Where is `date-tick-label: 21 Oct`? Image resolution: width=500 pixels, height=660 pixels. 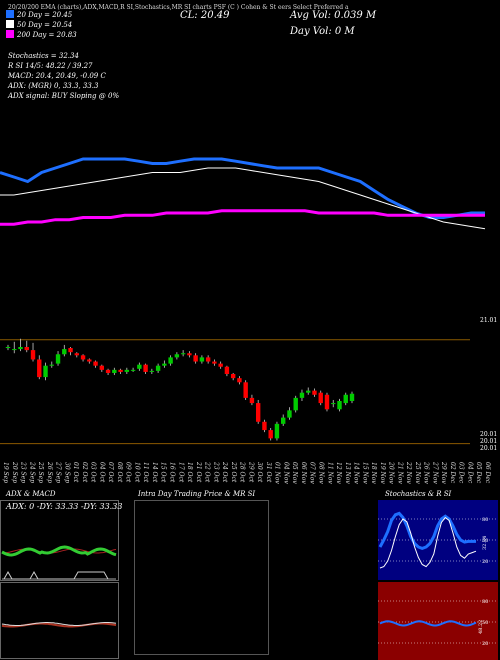 date-tick-label: 21 Oct is located at coordinates (198, 472).